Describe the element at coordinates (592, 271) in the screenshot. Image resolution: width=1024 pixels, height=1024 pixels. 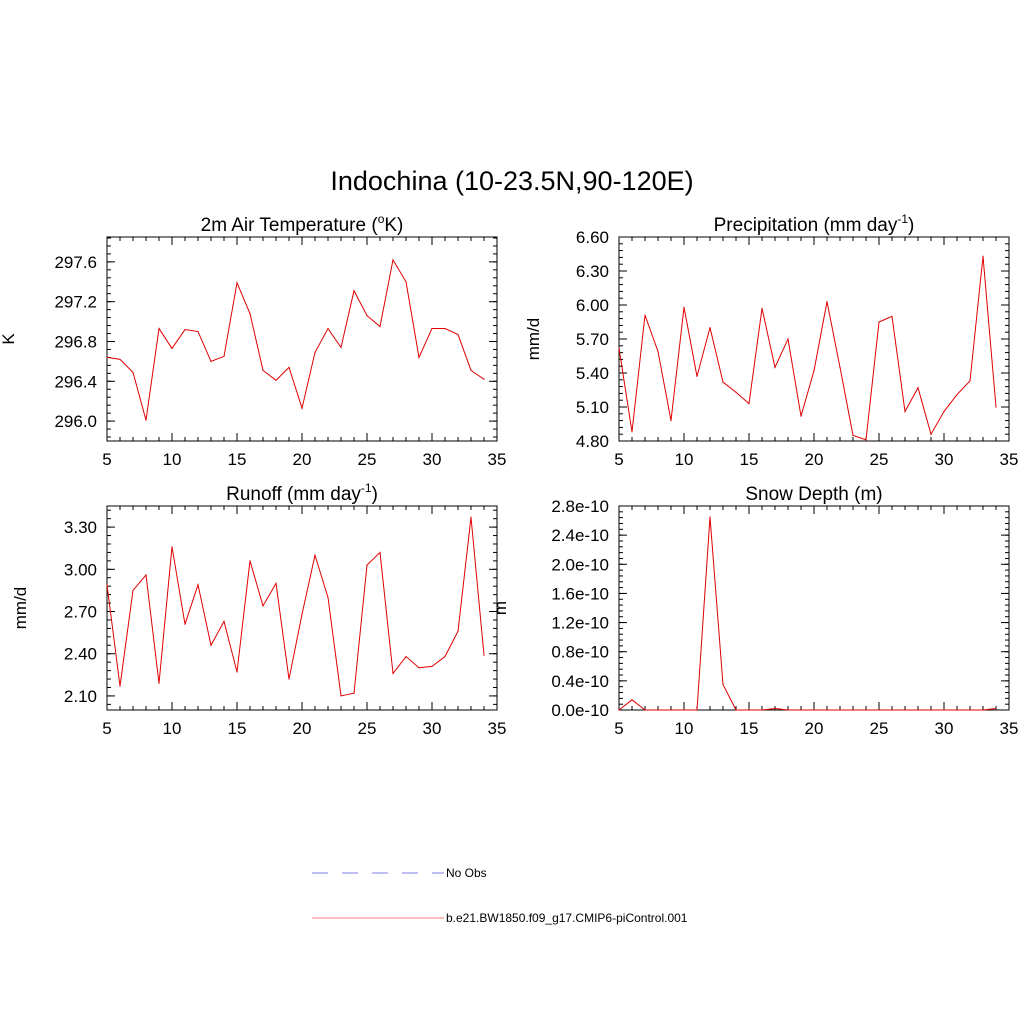
I see `y-tick-label: 6.30` at that location.